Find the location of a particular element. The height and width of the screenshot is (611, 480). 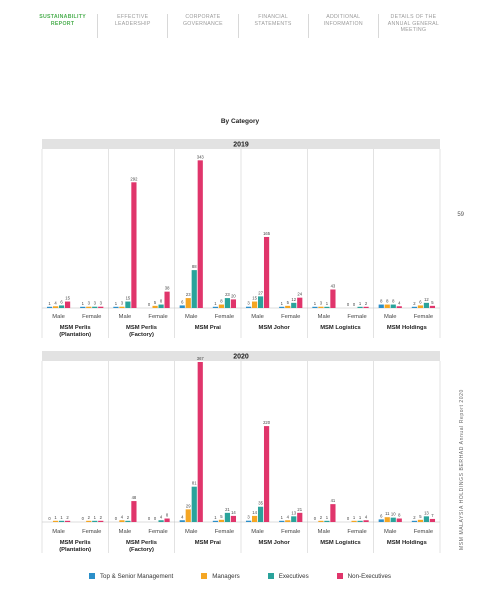

legend-label: Top & Senior Management is located at coordinates (136, 576).